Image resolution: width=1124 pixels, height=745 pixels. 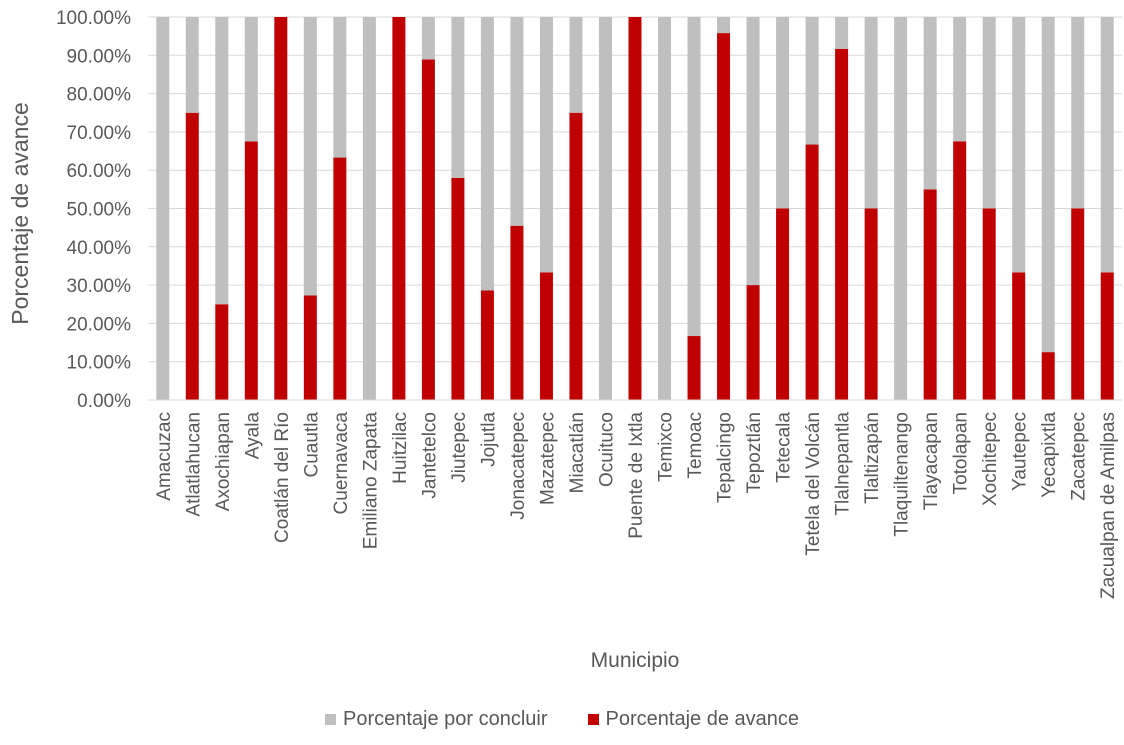 What do you see at coordinates (754, 452) in the screenshot?
I see `x-tick-label: Tepoztlán` at bounding box center [754, 452].